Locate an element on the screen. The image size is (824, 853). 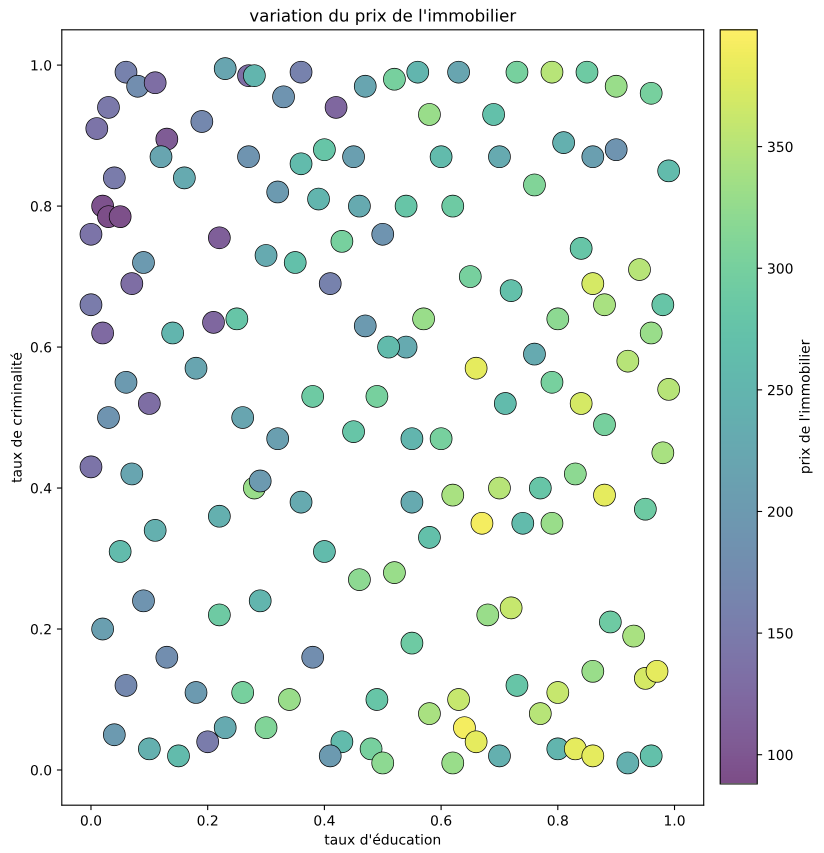
color-bar-label: 200 is located at coordinates (780, 511).